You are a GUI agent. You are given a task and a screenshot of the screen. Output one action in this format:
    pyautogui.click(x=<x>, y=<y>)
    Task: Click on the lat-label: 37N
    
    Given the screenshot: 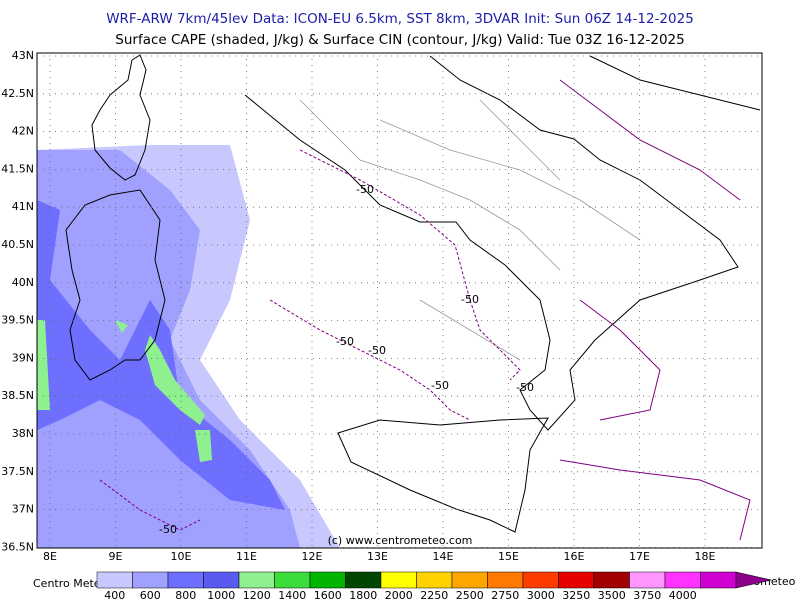 What is the action you would take?
    pyautogui.click(x=23, y=509)
    